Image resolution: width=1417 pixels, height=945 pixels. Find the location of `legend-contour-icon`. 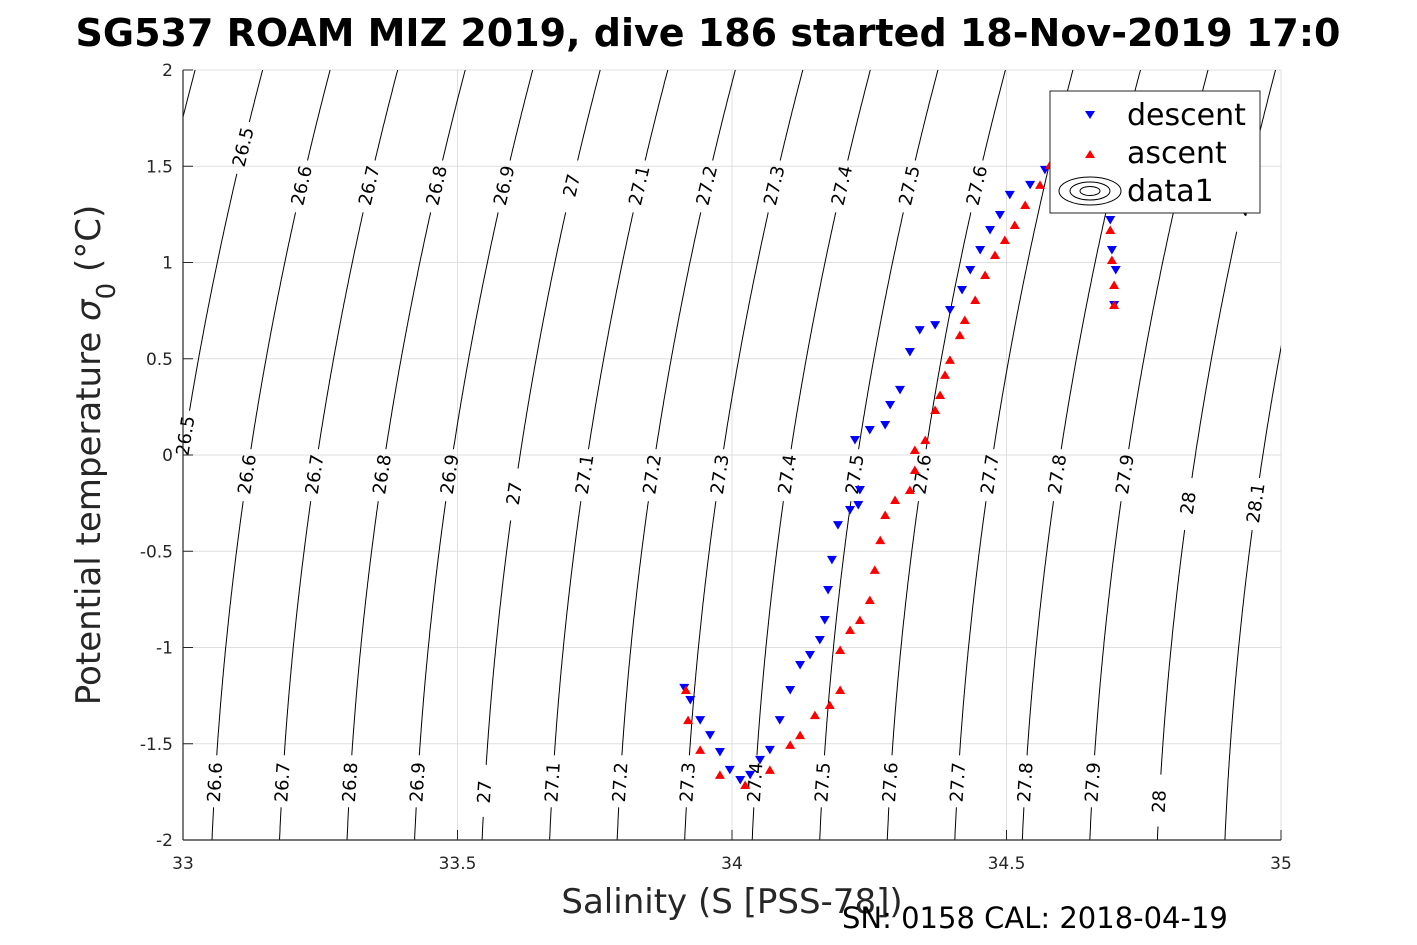

legend-contour-icon is located at coordinates (1090, 191).